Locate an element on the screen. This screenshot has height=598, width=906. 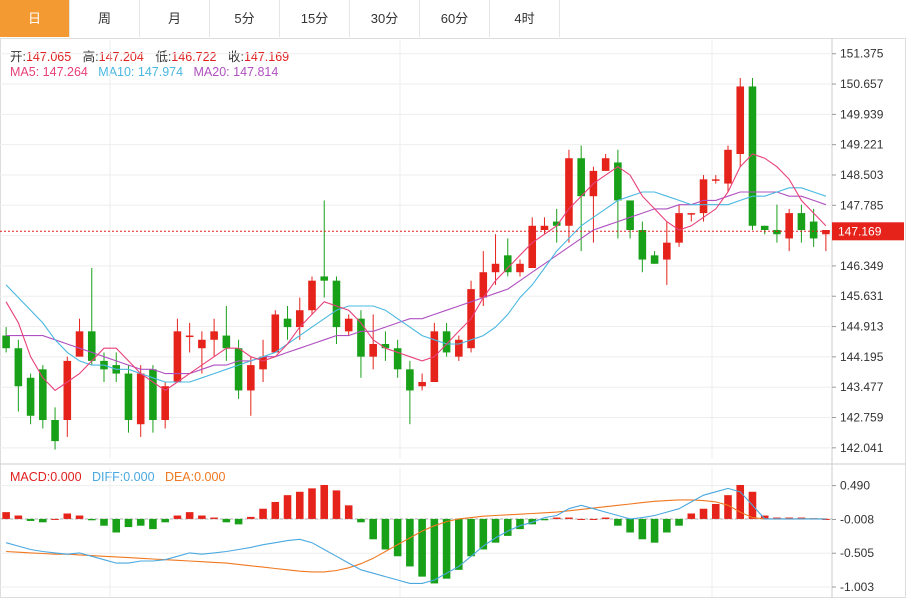
tab-month: 月 is located at coordinates (175, 18).